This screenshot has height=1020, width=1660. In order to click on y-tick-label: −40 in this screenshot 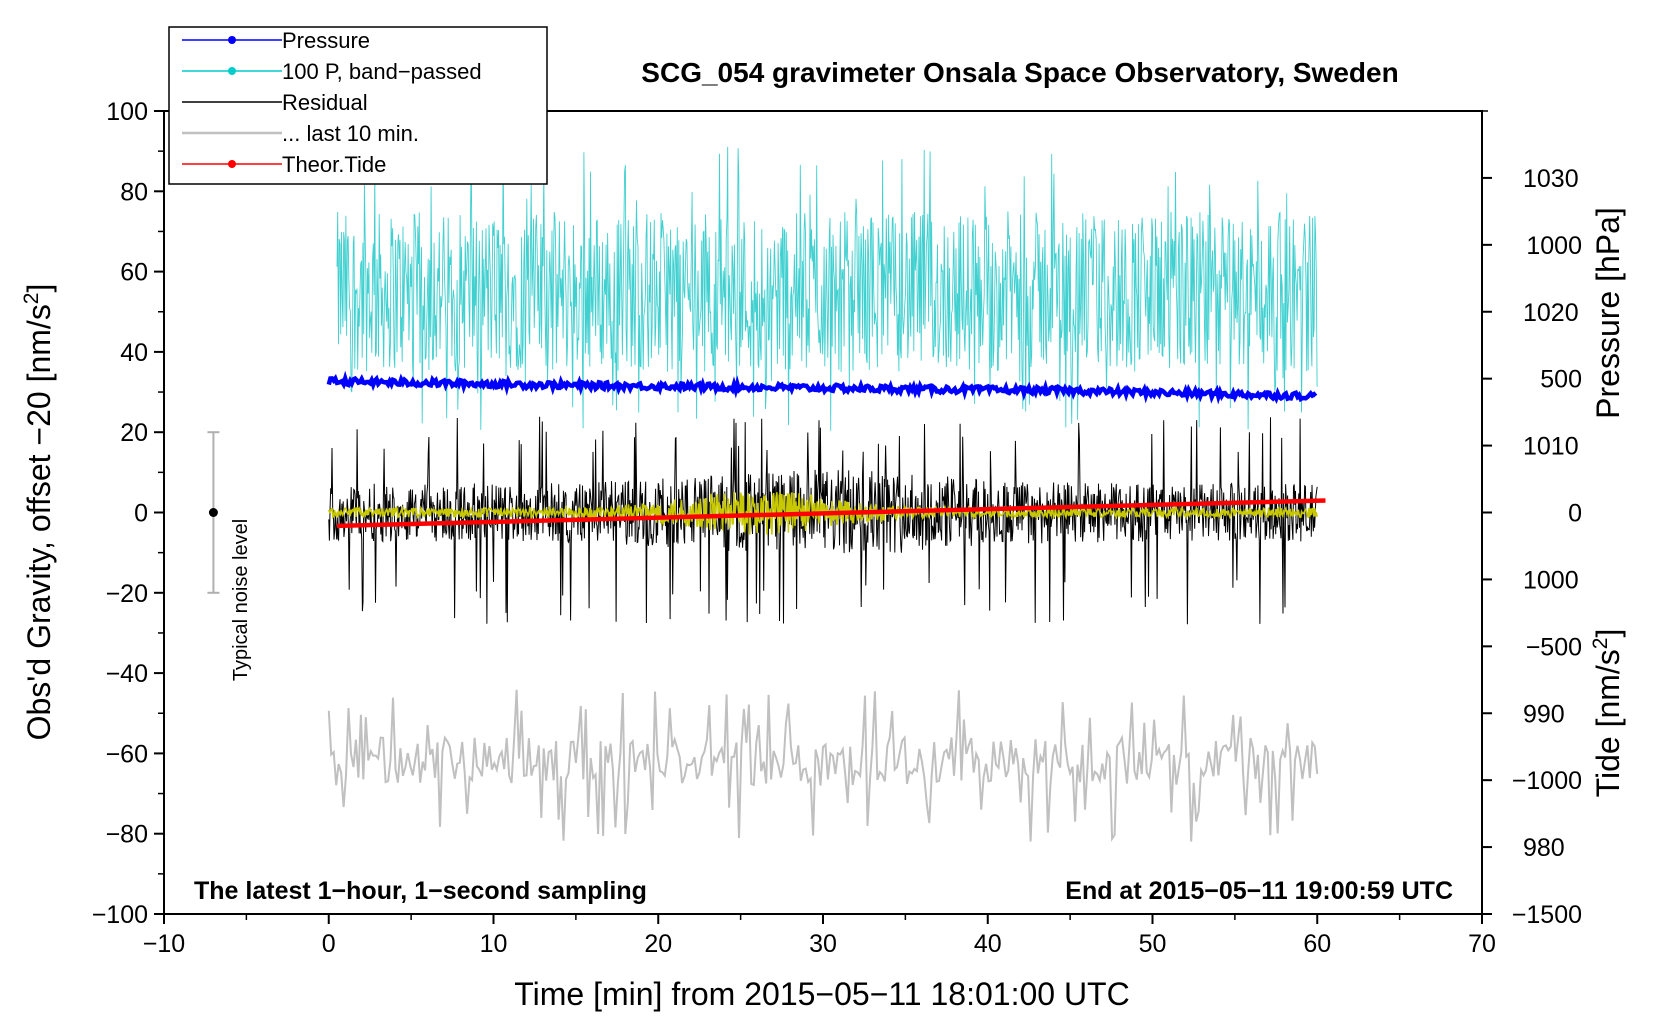, I will do `click(127, 674)`.